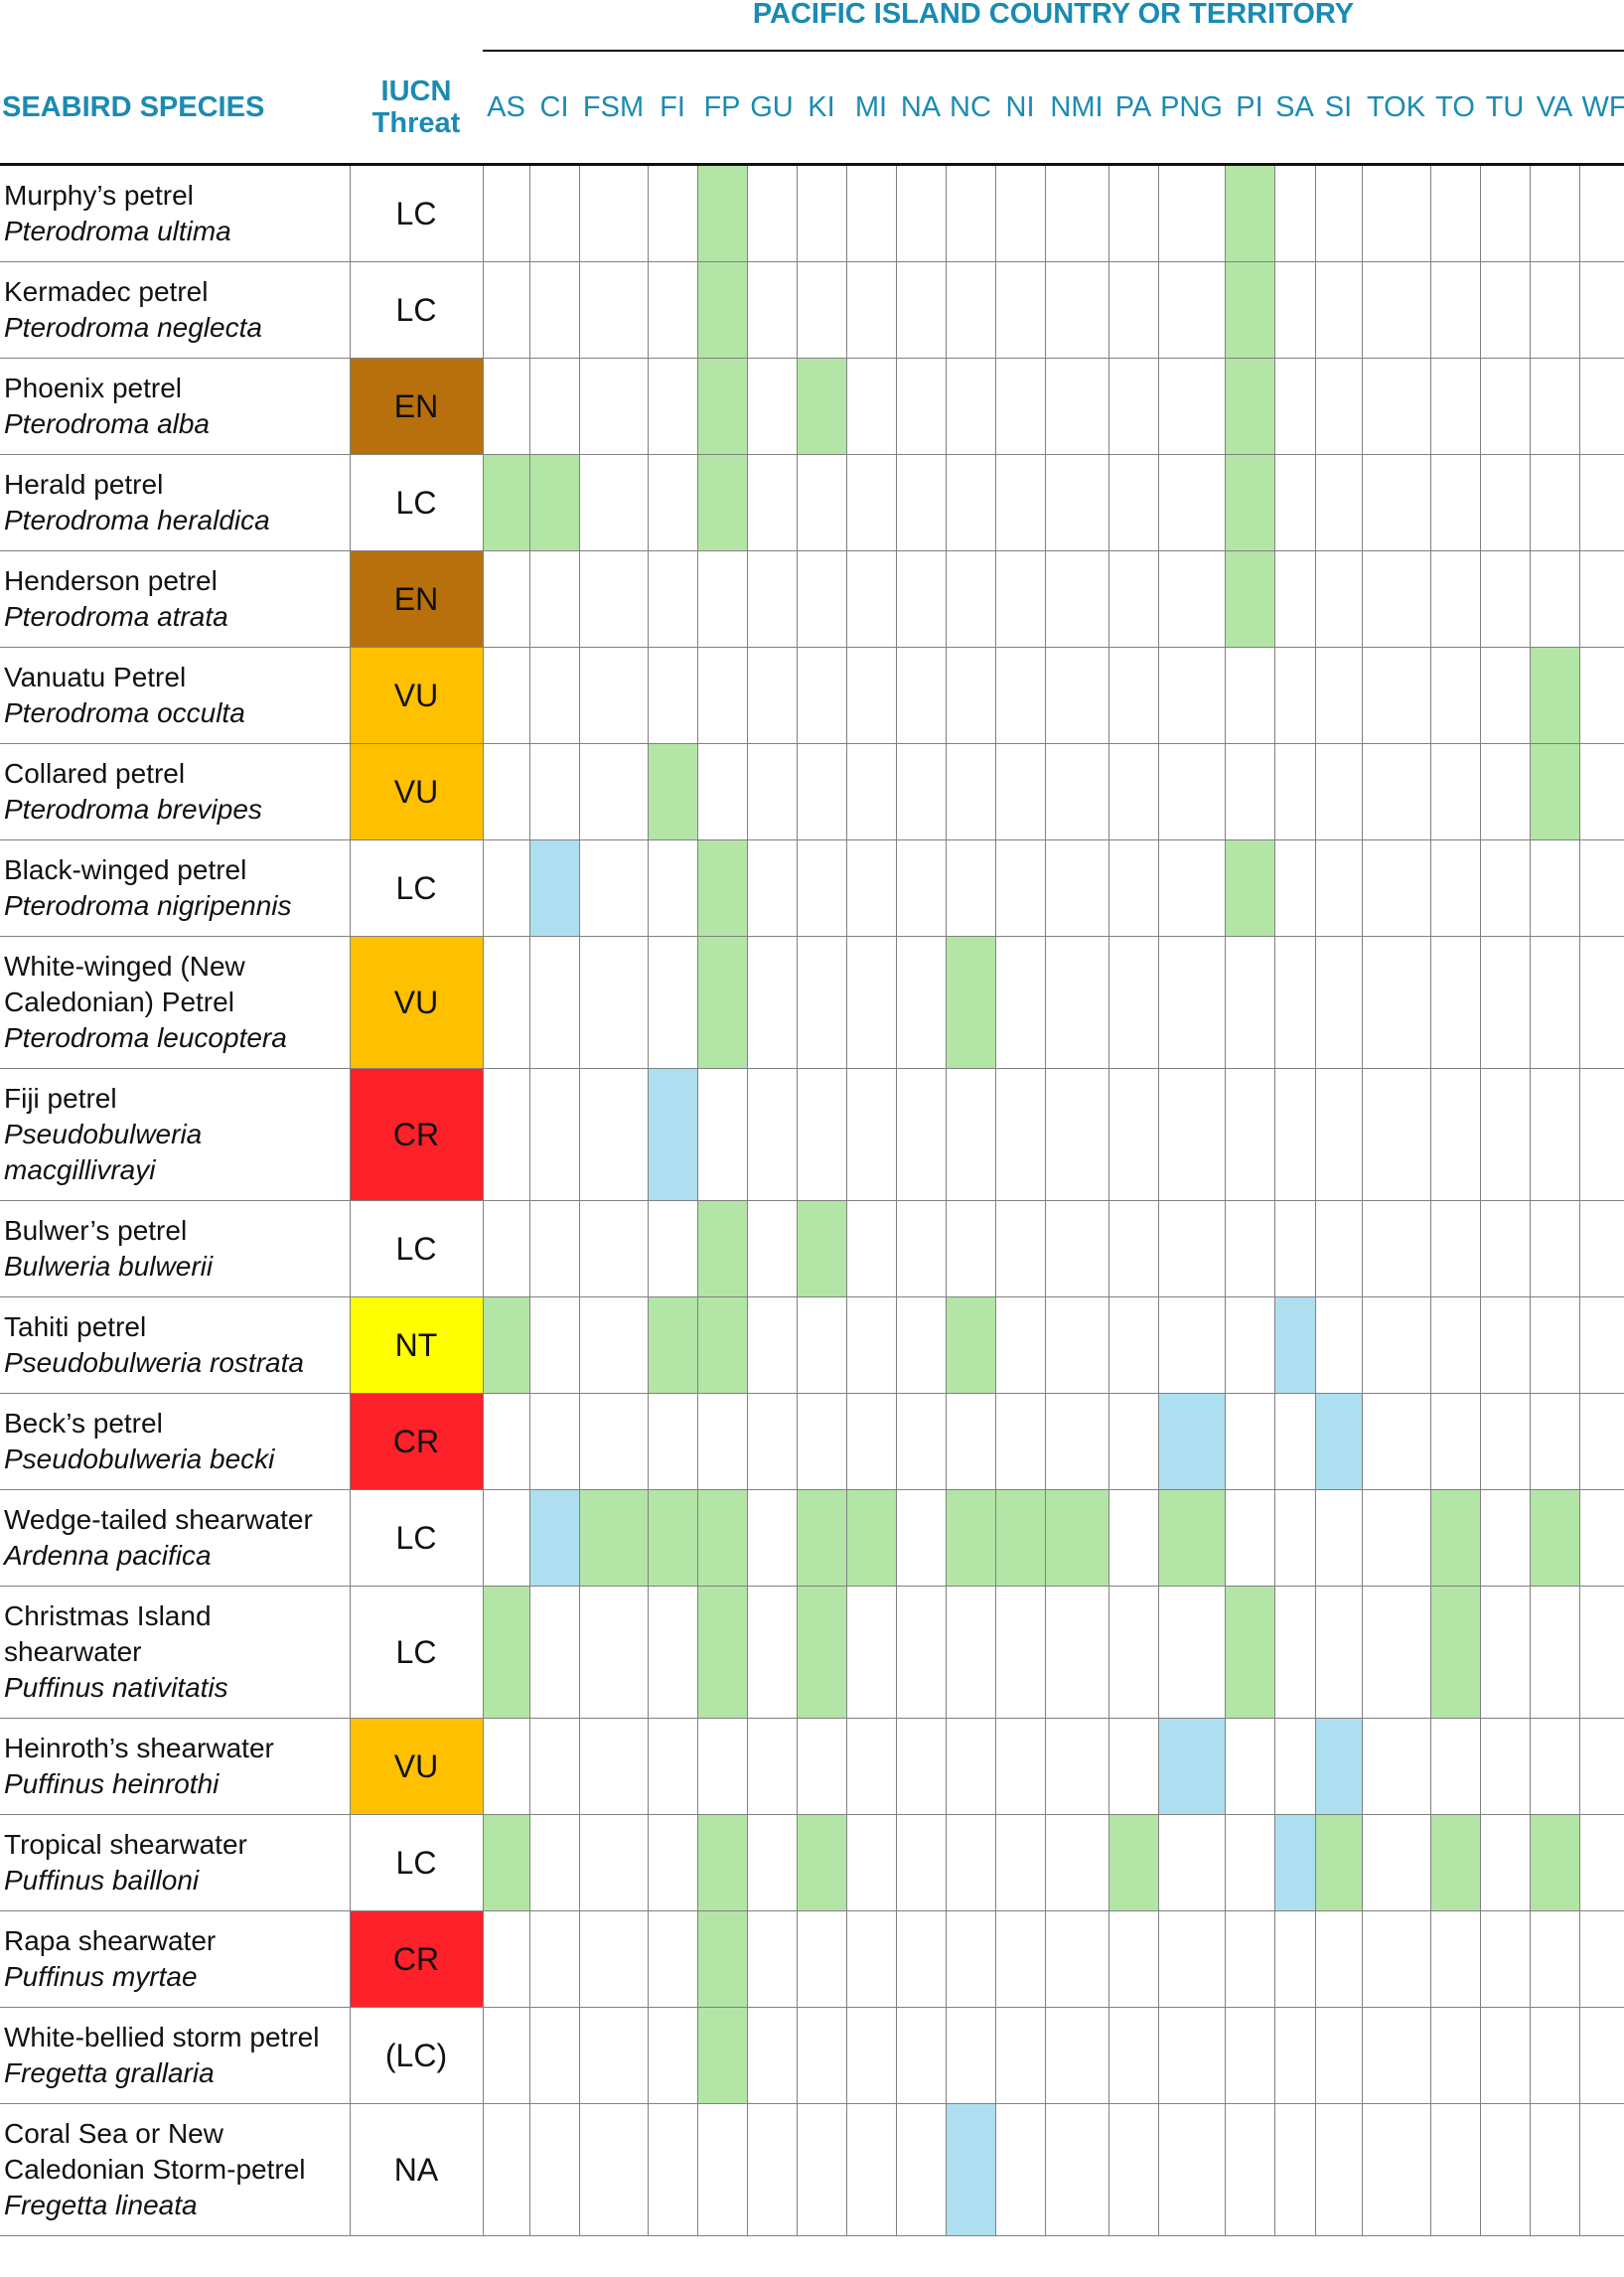  Describe the element at coordinates (175, 1862) in the screenshot. I see `species-name: Tropical shearwater Puffinus bailloni` at that location.